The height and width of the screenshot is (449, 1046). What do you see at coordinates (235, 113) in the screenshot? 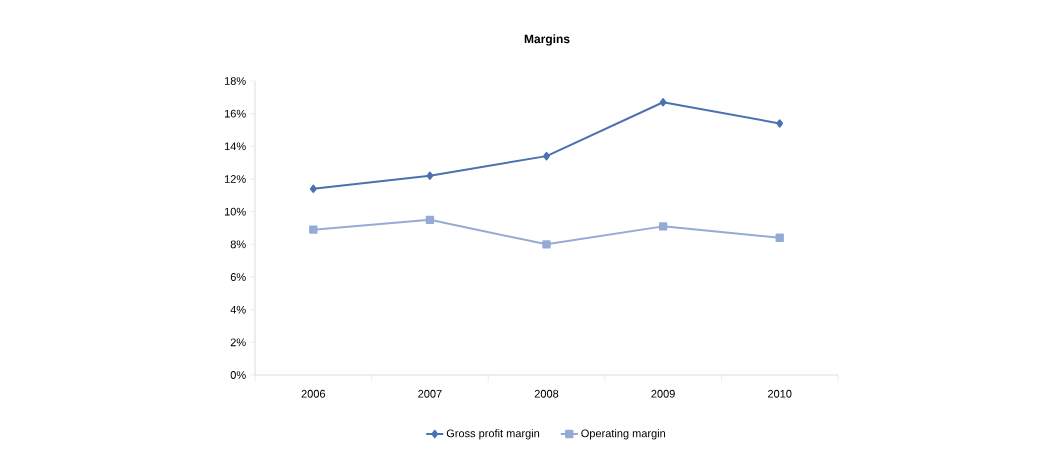
I see `y-tick-label: 16%` at bounding box center [235, 113].